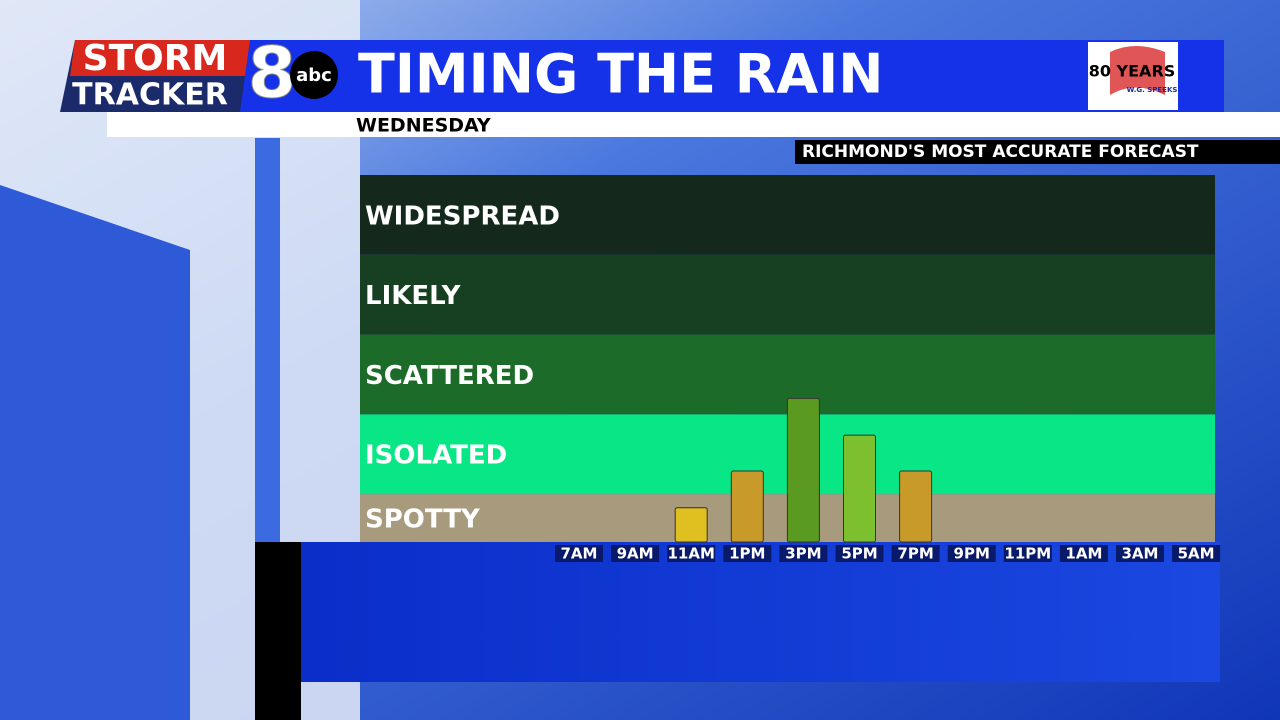  Describe the element at coordinates (423, 126) in the screenshot. I see `chart-subtitle: WEDNESDAY` at that location.